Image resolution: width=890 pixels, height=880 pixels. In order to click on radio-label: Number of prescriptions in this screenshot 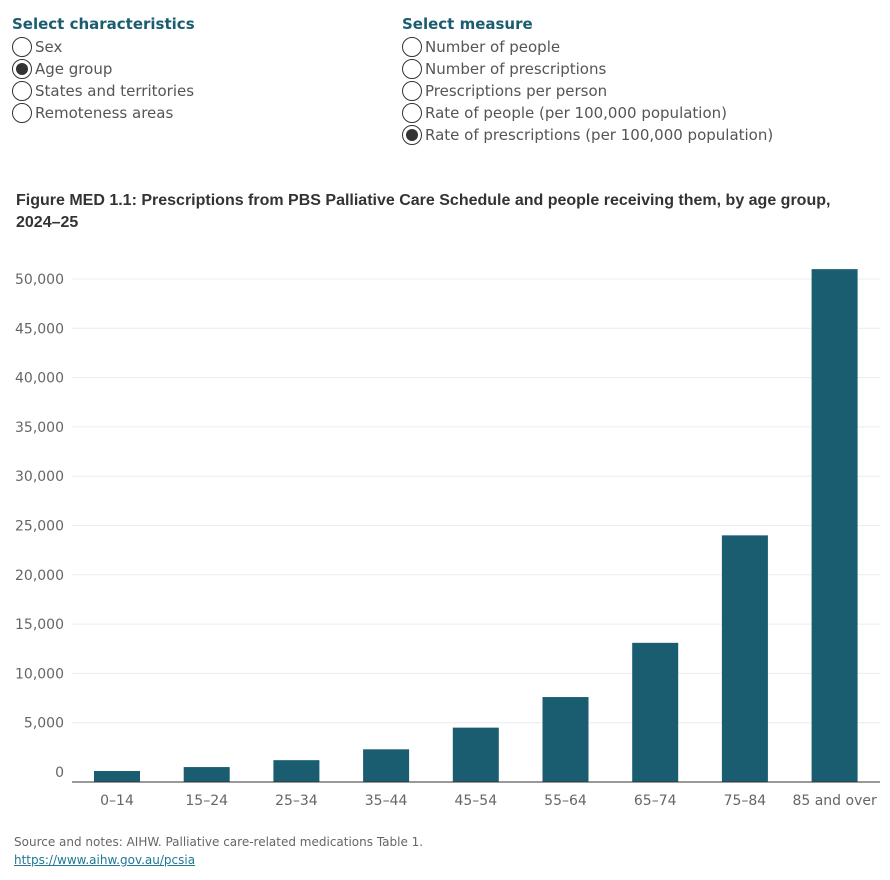, I will do `click(516, 69)`.